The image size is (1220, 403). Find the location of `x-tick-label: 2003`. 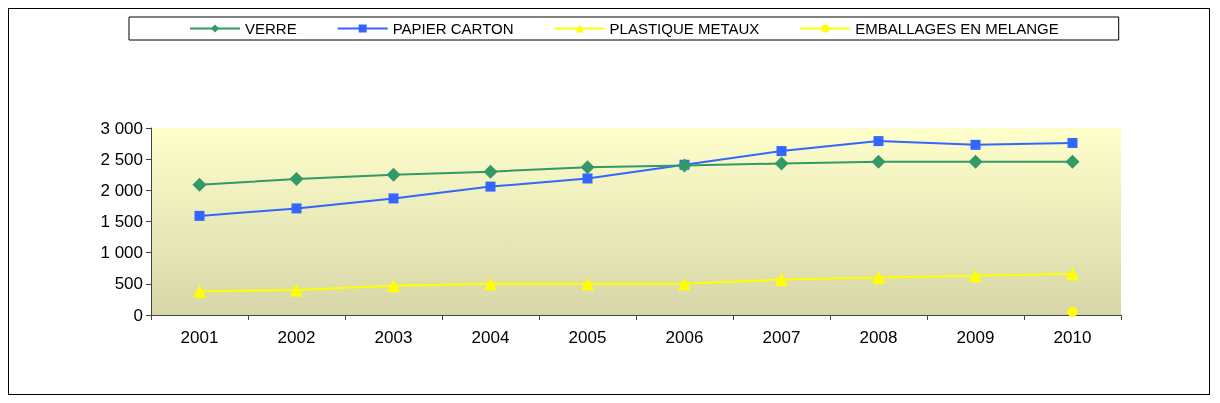

x-tick-label: 2003 is located at coordinates (393, 337).